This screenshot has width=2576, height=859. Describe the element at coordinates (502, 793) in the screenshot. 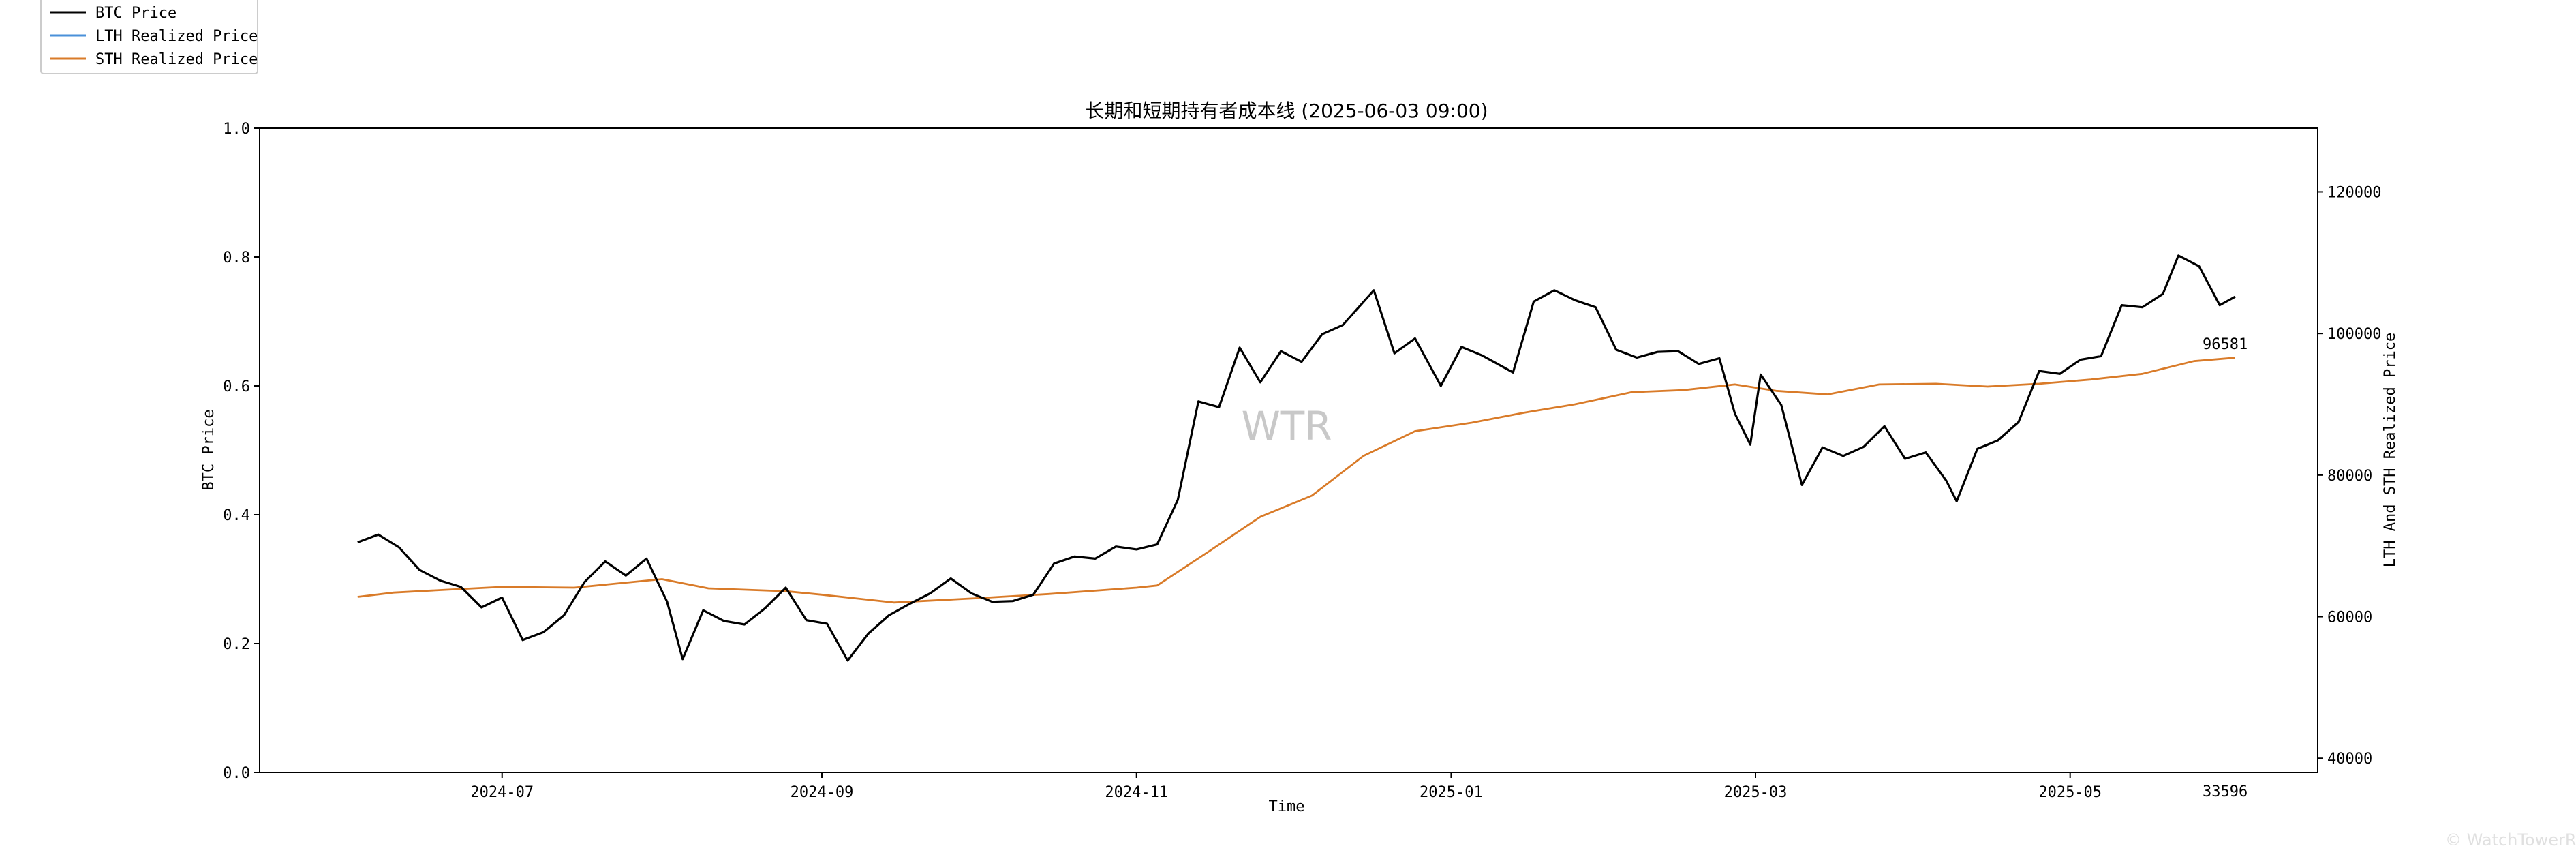

I see `x-tick-label: 2024-07` at that location.